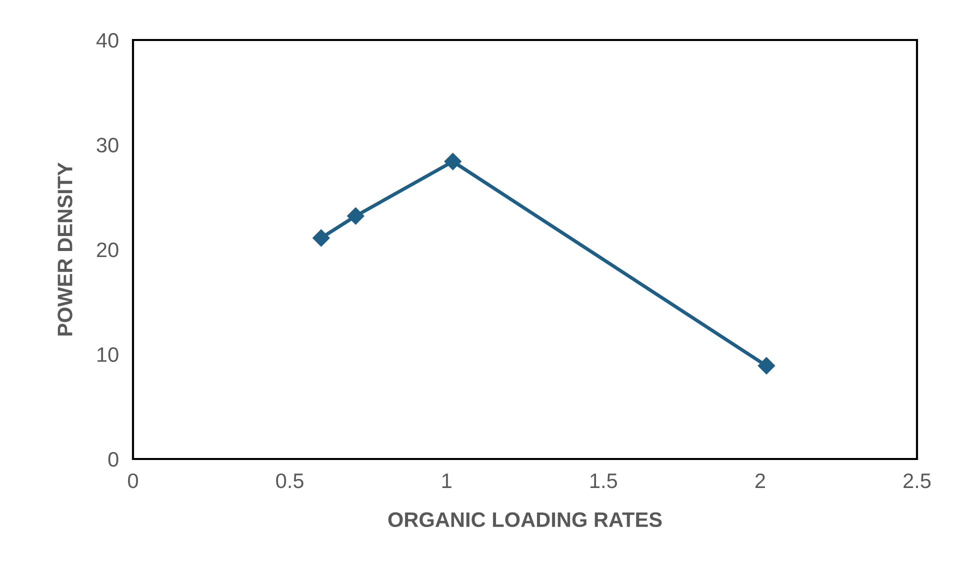 This screenshot has width=955, height=578. What do you see at coordinates (447, 481) in the screenshot?
I see `x-tick-label: 1` at bounding box center [447, 481].